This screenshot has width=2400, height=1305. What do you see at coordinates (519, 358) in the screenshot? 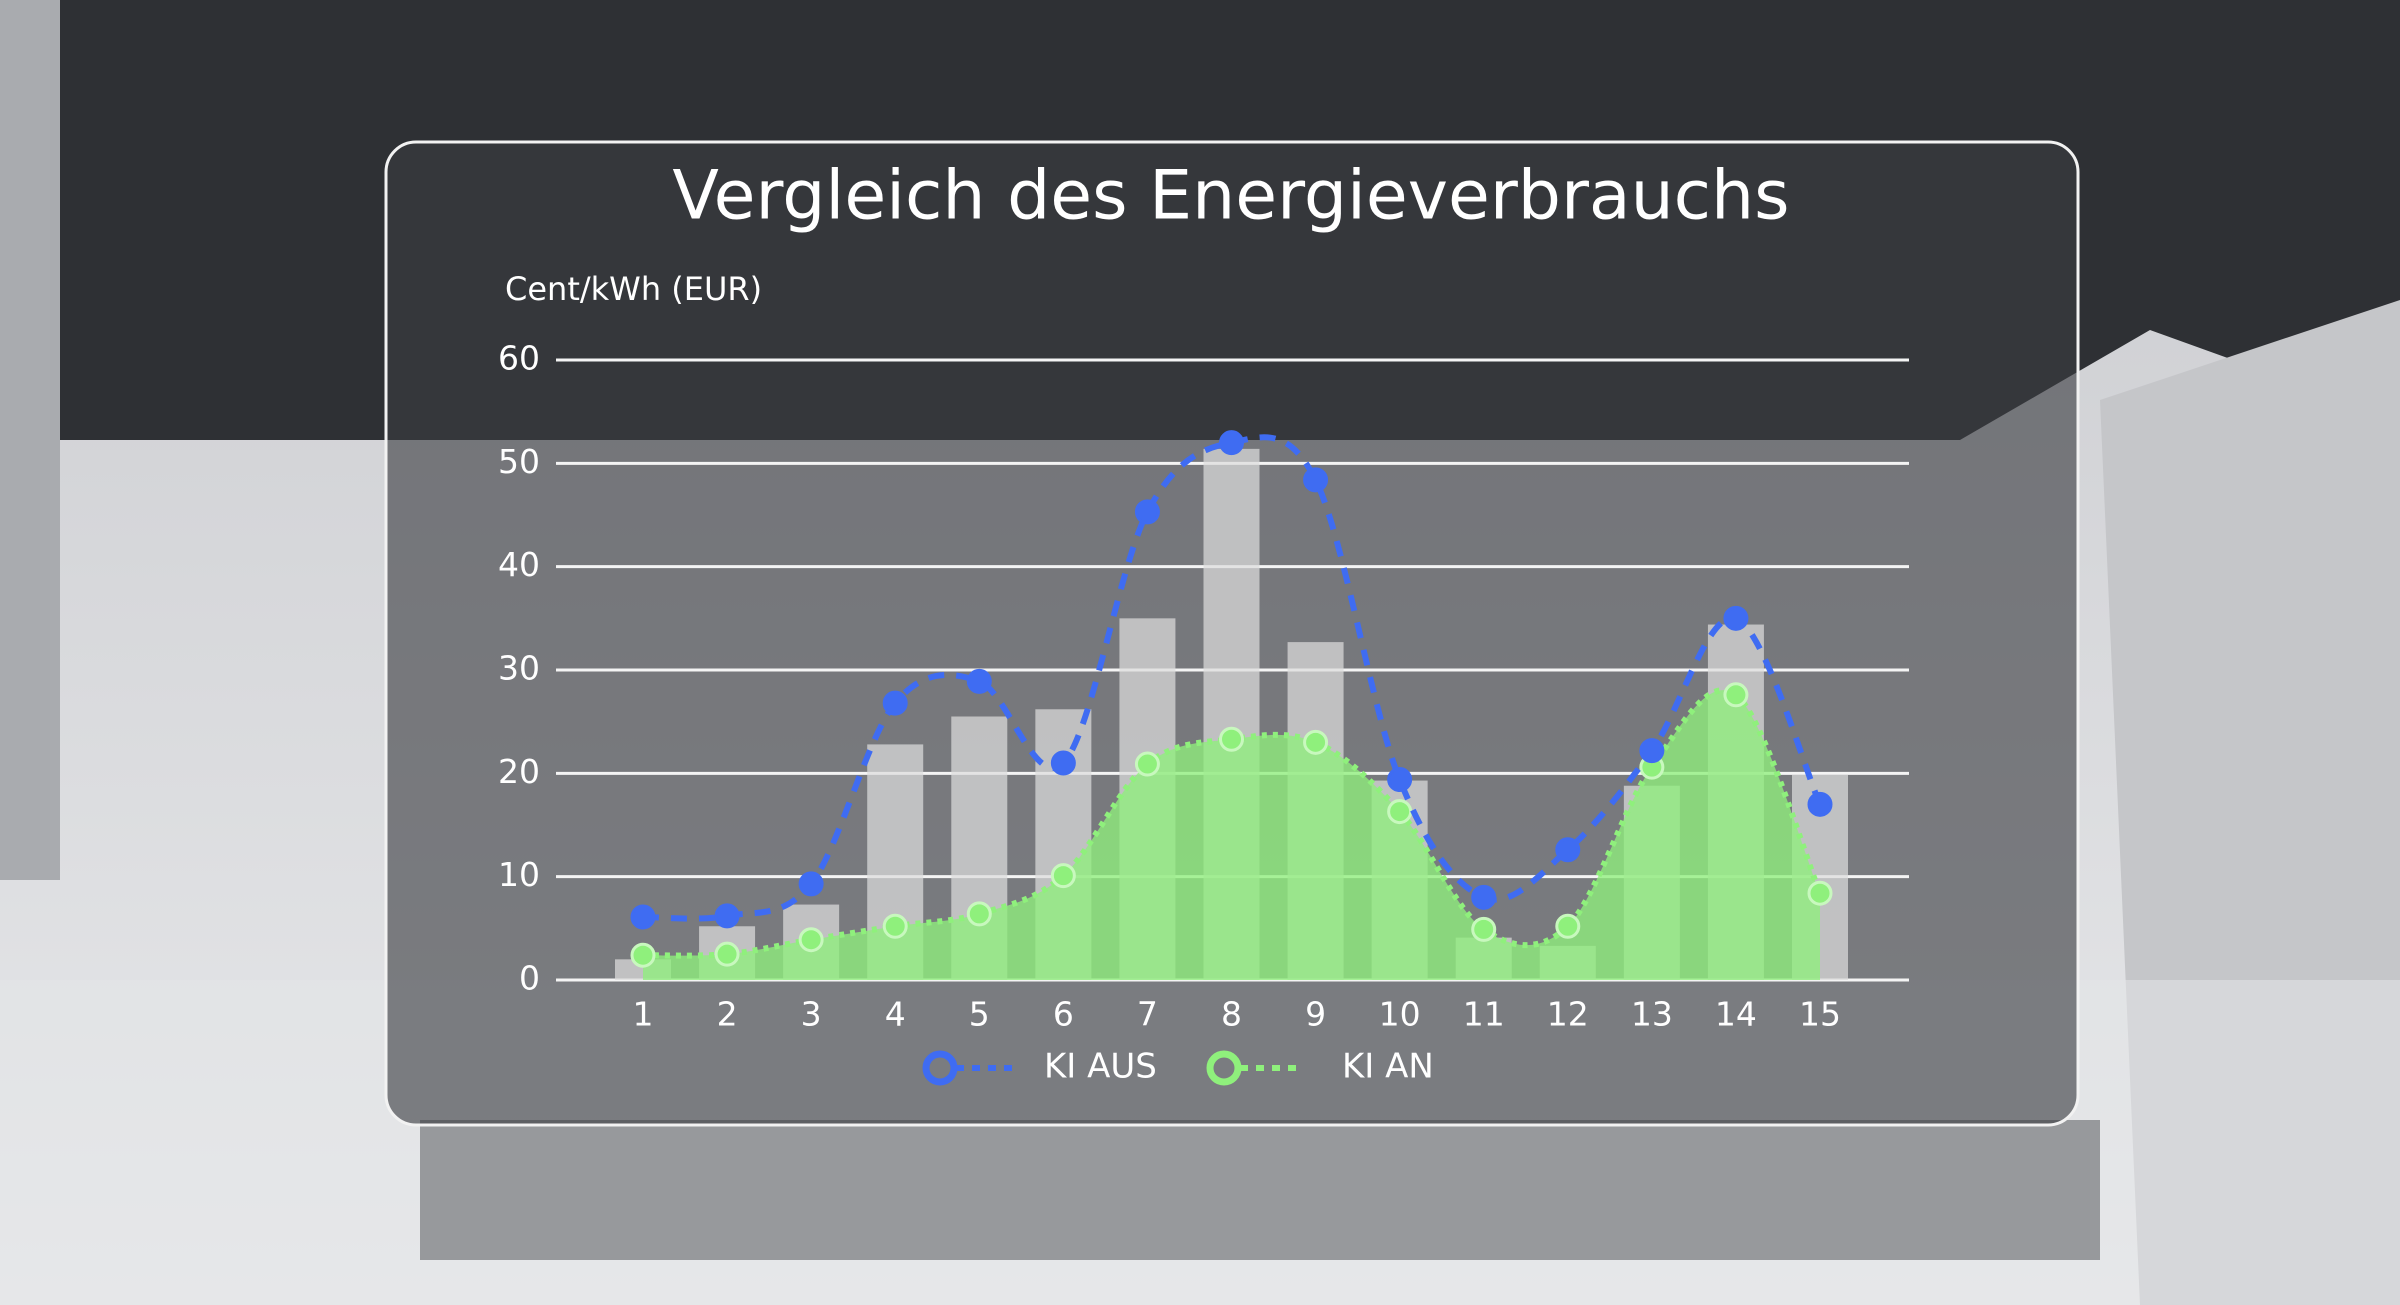
I see `y-tick-label: 60` at bounding box center [519, 358].